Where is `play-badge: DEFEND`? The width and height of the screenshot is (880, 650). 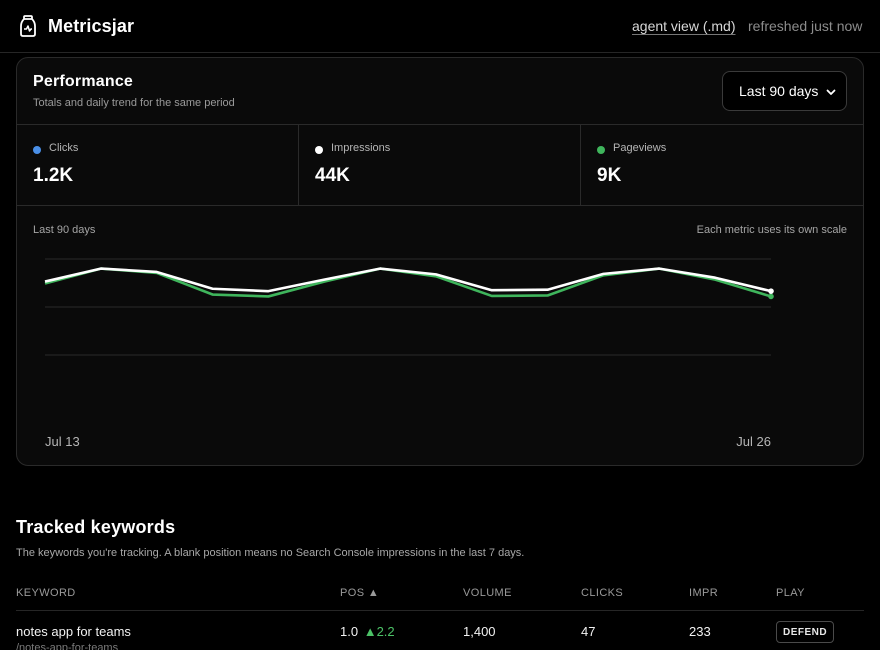
play-badge: DEFEND is located at coordinates (805, 632).